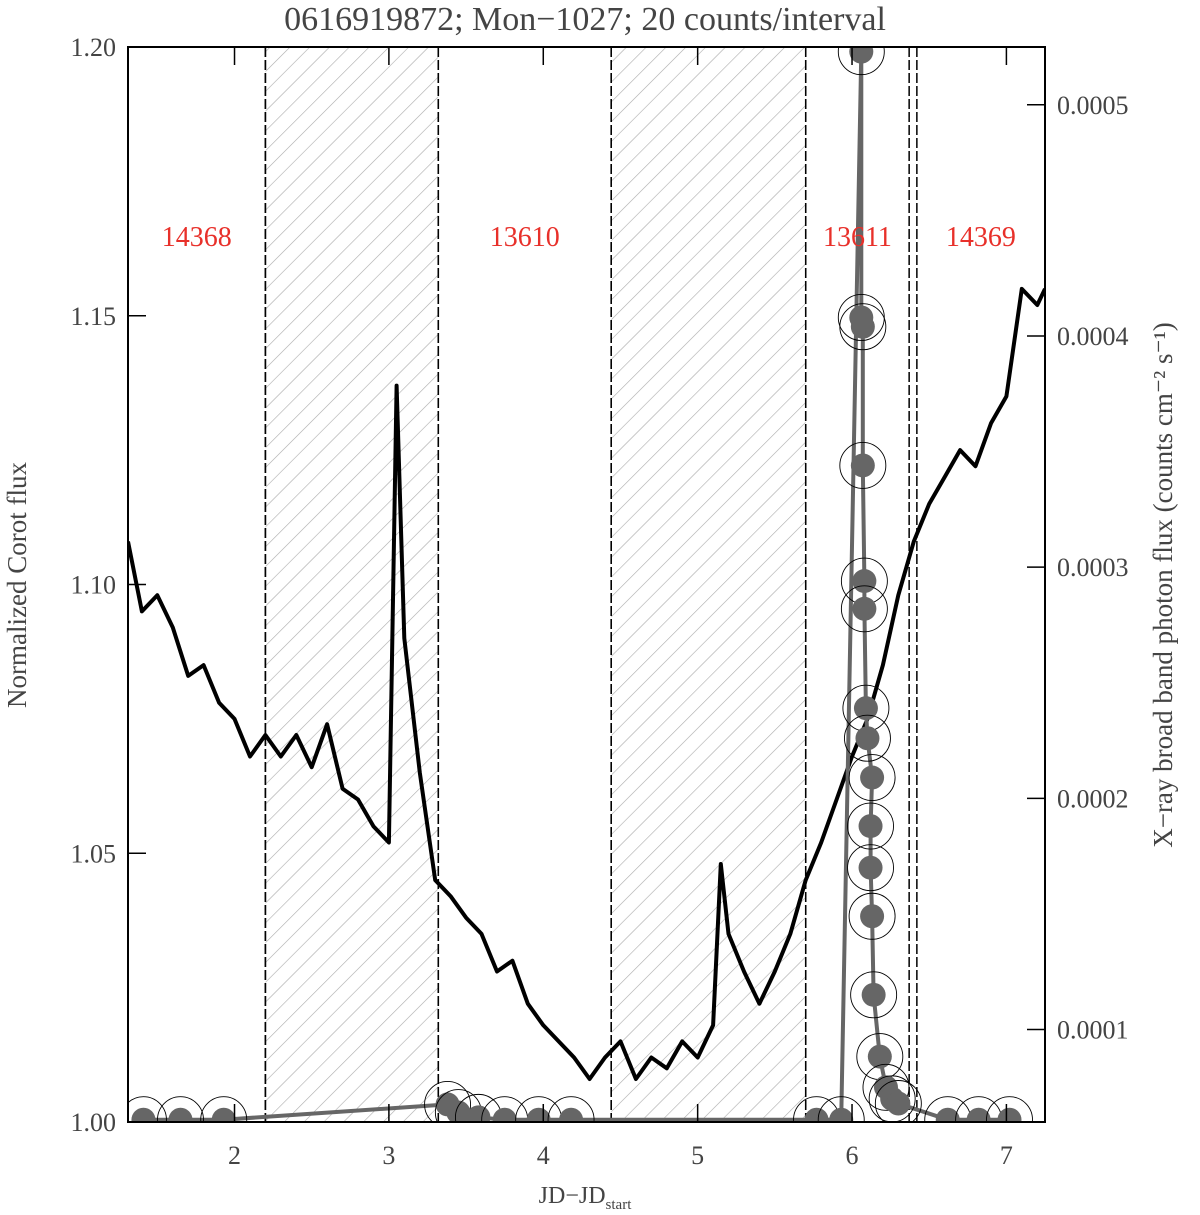  Describe the element at coordinates (1093, 336) in the screenshot. I see `y2-tick-label: 0.0004` at that location.